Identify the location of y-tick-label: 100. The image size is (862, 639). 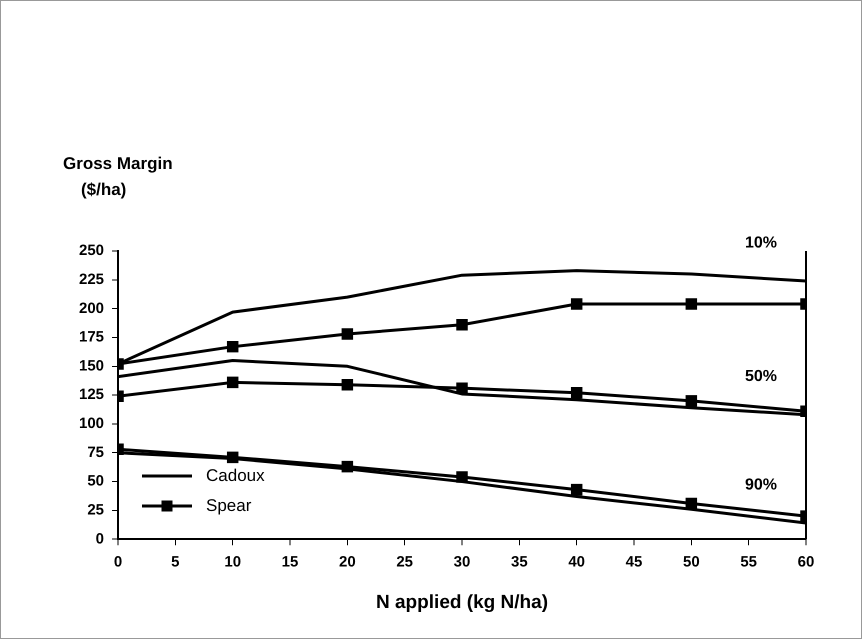
(91, 423).